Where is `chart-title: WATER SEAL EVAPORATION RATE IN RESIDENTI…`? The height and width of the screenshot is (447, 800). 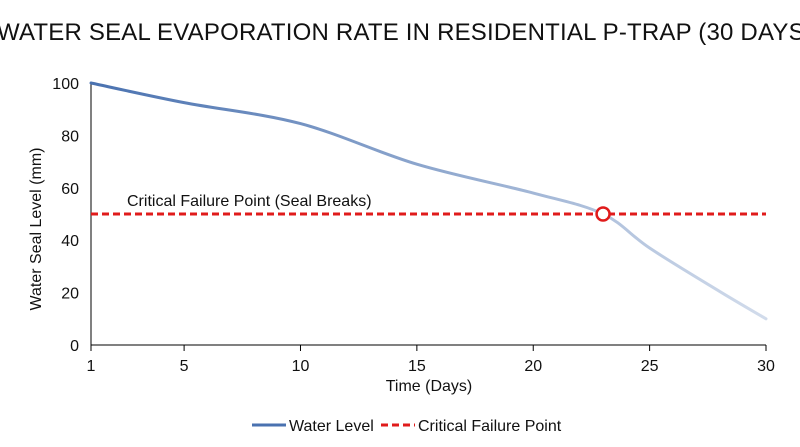
chart-title: WATER SEAL EVAPORATION RATE IN RESIDENTI… is located at coordinates (400, 32).